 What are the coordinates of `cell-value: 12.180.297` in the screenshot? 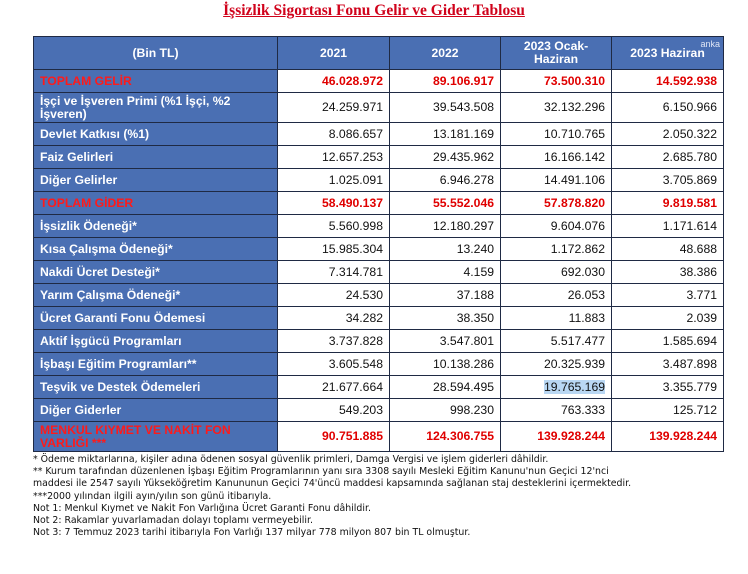 It's located at (445, 226).